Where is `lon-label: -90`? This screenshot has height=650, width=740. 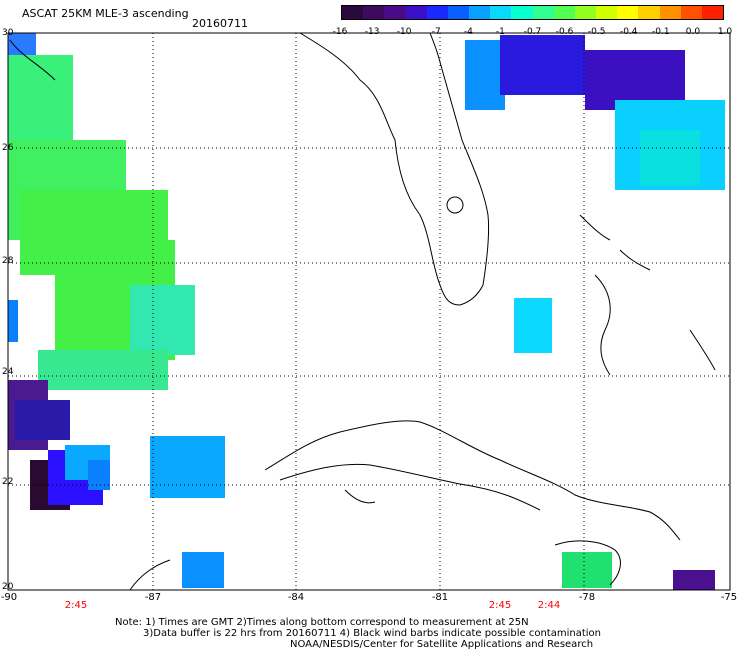 lon-label: -90 is located at coordinates (9, 597).